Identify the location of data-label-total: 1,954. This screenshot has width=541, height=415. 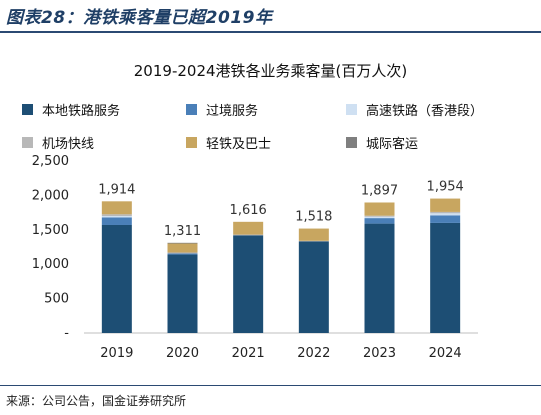
(445, 187).